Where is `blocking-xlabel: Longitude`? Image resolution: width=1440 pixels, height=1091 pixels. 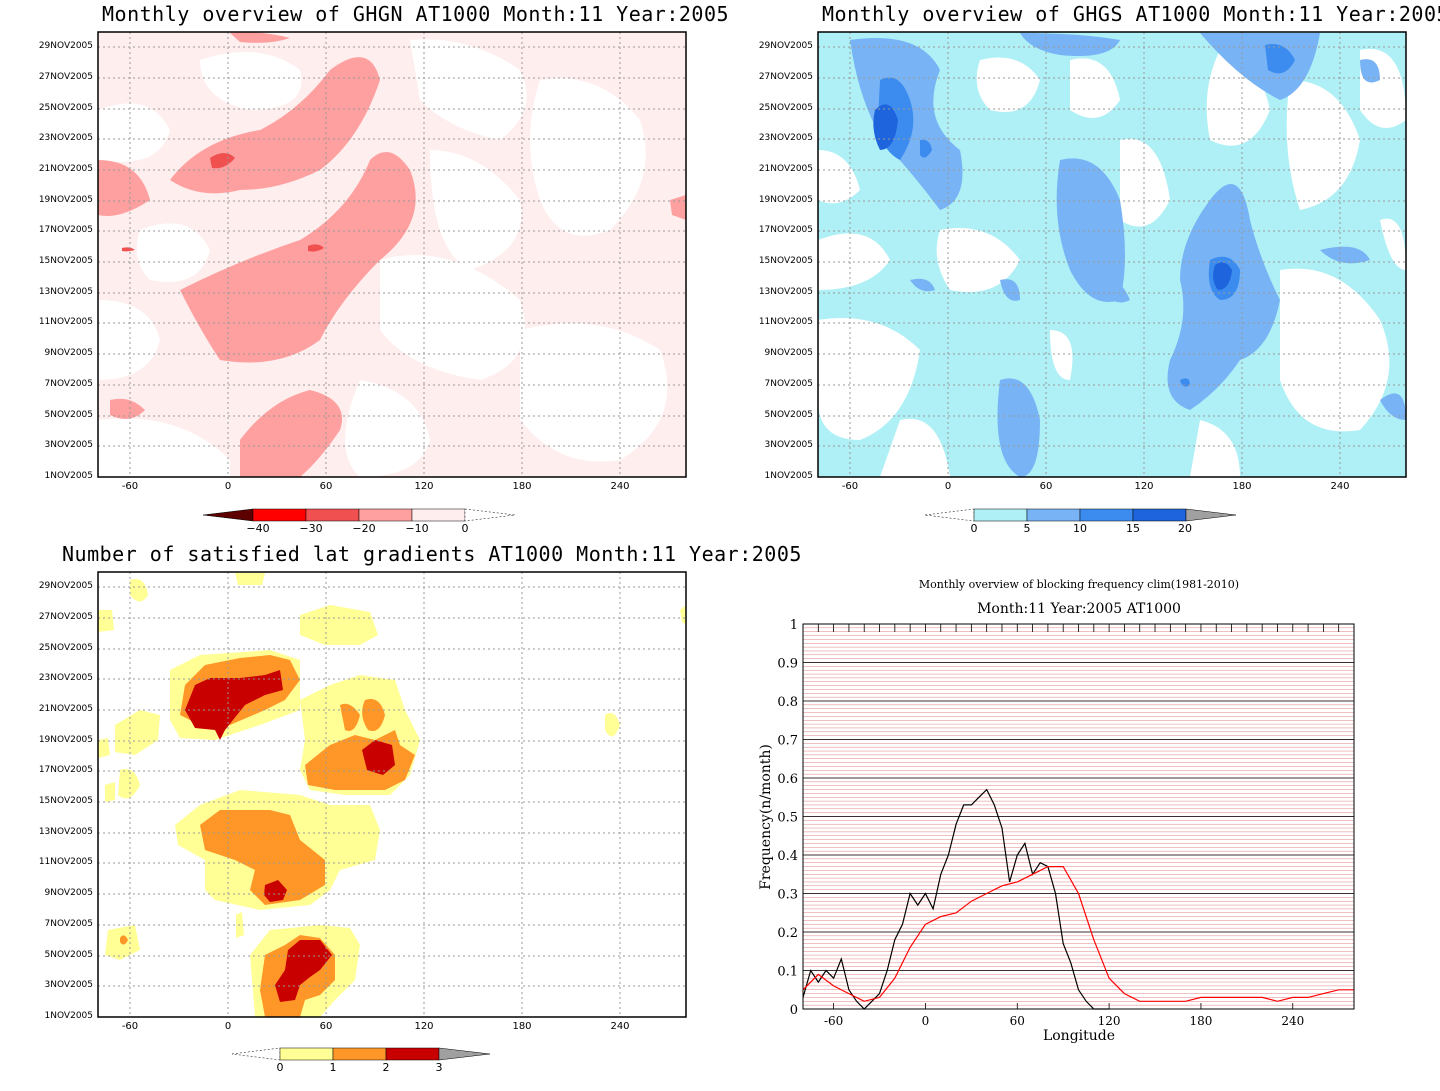
blocking-xlabel: Longitude is located at coordinates (1079, 1036).